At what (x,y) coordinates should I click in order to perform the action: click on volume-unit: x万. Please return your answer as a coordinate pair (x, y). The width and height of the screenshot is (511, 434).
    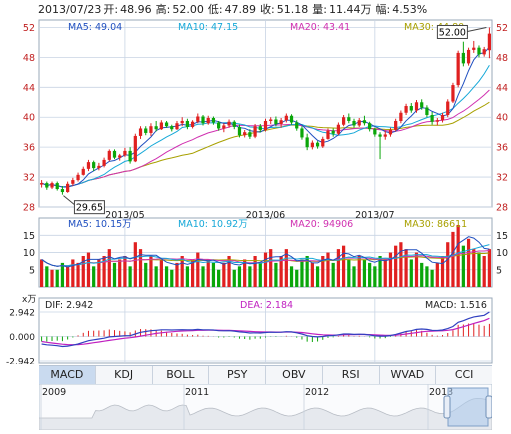
    Looking at the image, I should click on (29, 300).